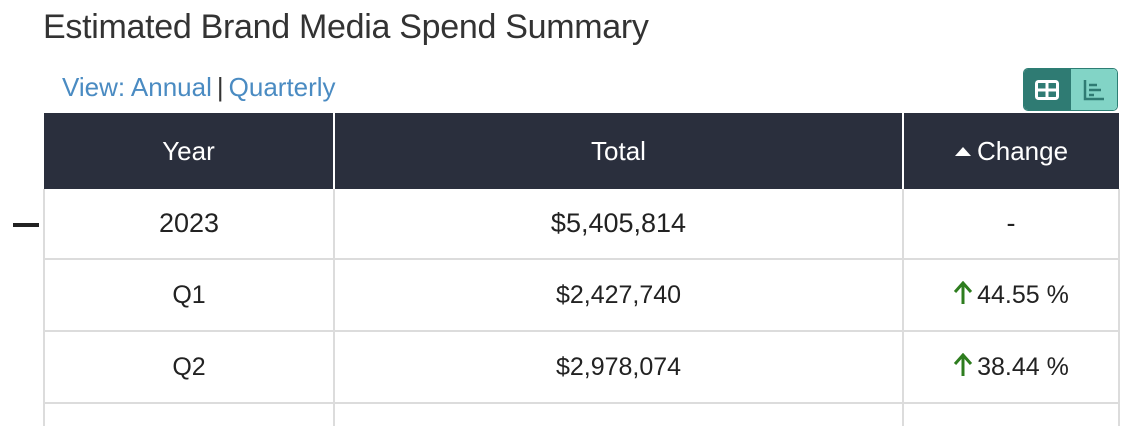 The width and height of the screenshot is (1132, 426). Describe the element at coordinates (1011, 151) in the screenshot. I see `column-header-change: Change` at that location.